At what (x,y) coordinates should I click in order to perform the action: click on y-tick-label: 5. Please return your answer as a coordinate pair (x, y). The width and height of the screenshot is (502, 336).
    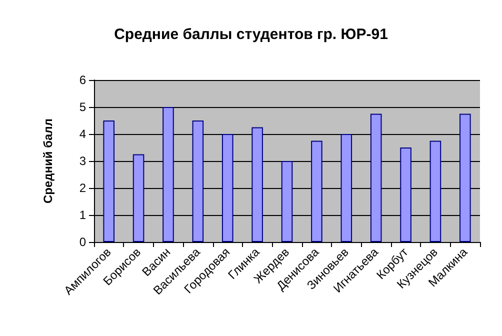
    Looking at the image, I should click on (82, 107).